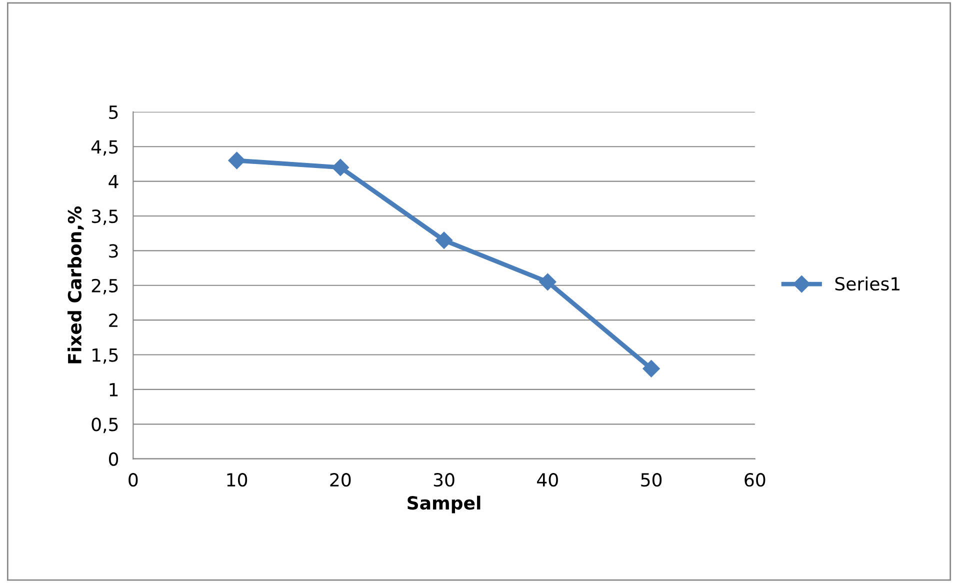 This screenshot has width=958, height=583. I want to click on y-tick-label: 4, so click(113, 181).